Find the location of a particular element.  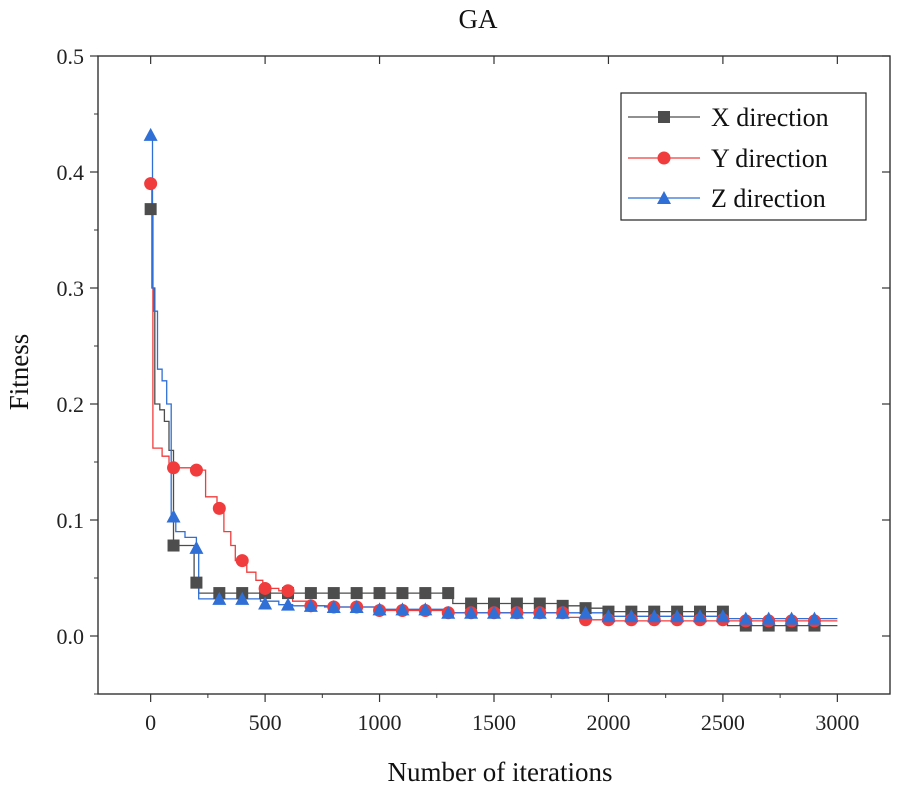

y-tick-label: 0.2 is located at coordinates (71, 404).